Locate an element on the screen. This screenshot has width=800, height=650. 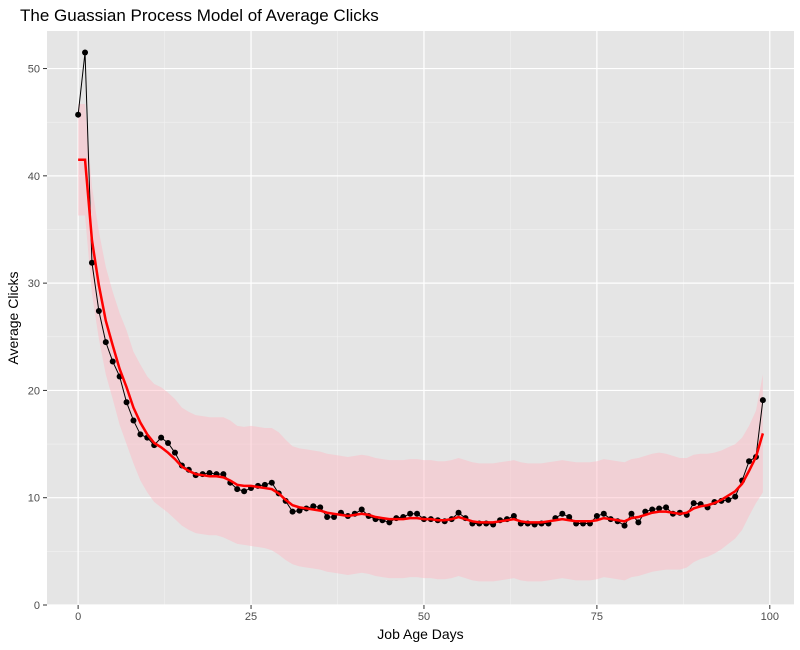
y-tick-label: 10 is located at coordinates (34, 499).